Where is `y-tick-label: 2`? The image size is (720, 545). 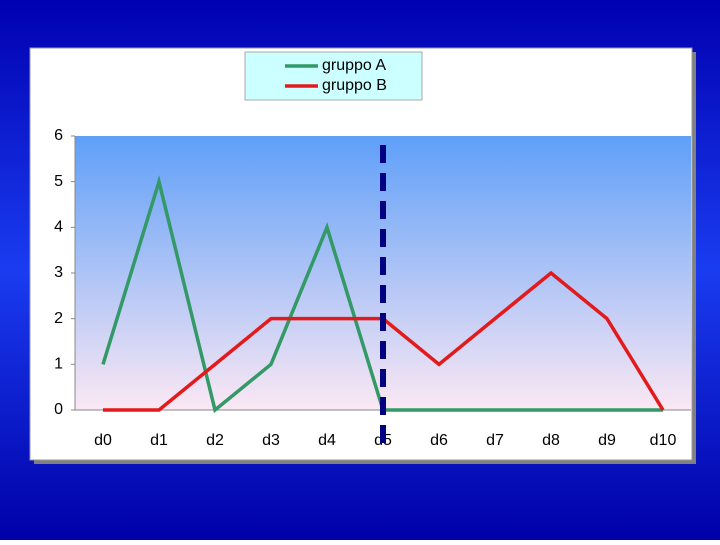 y-tick-label: 2 is located at coordinates (58, 318).